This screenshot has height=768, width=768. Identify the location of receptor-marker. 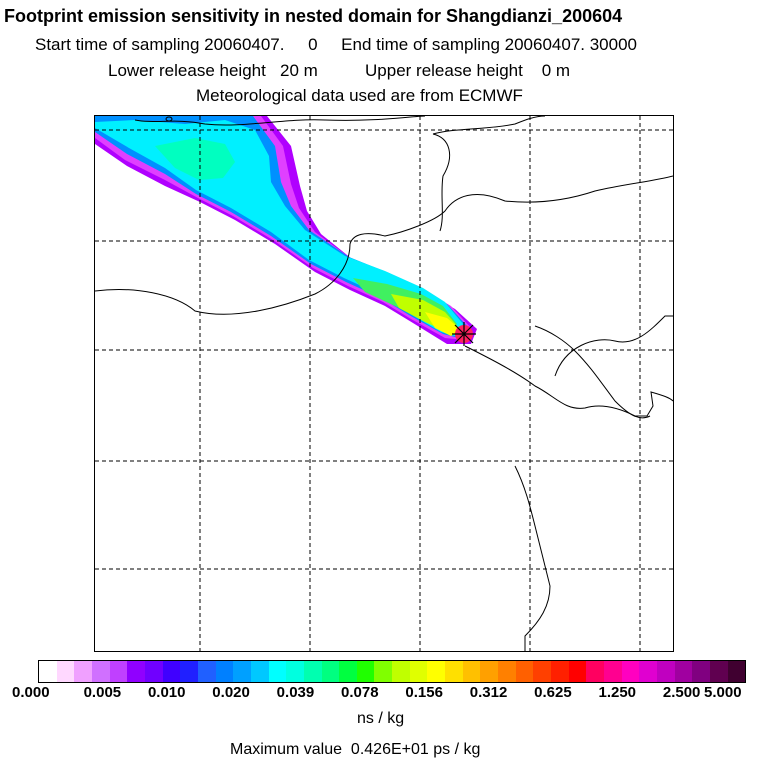
(464, 334).